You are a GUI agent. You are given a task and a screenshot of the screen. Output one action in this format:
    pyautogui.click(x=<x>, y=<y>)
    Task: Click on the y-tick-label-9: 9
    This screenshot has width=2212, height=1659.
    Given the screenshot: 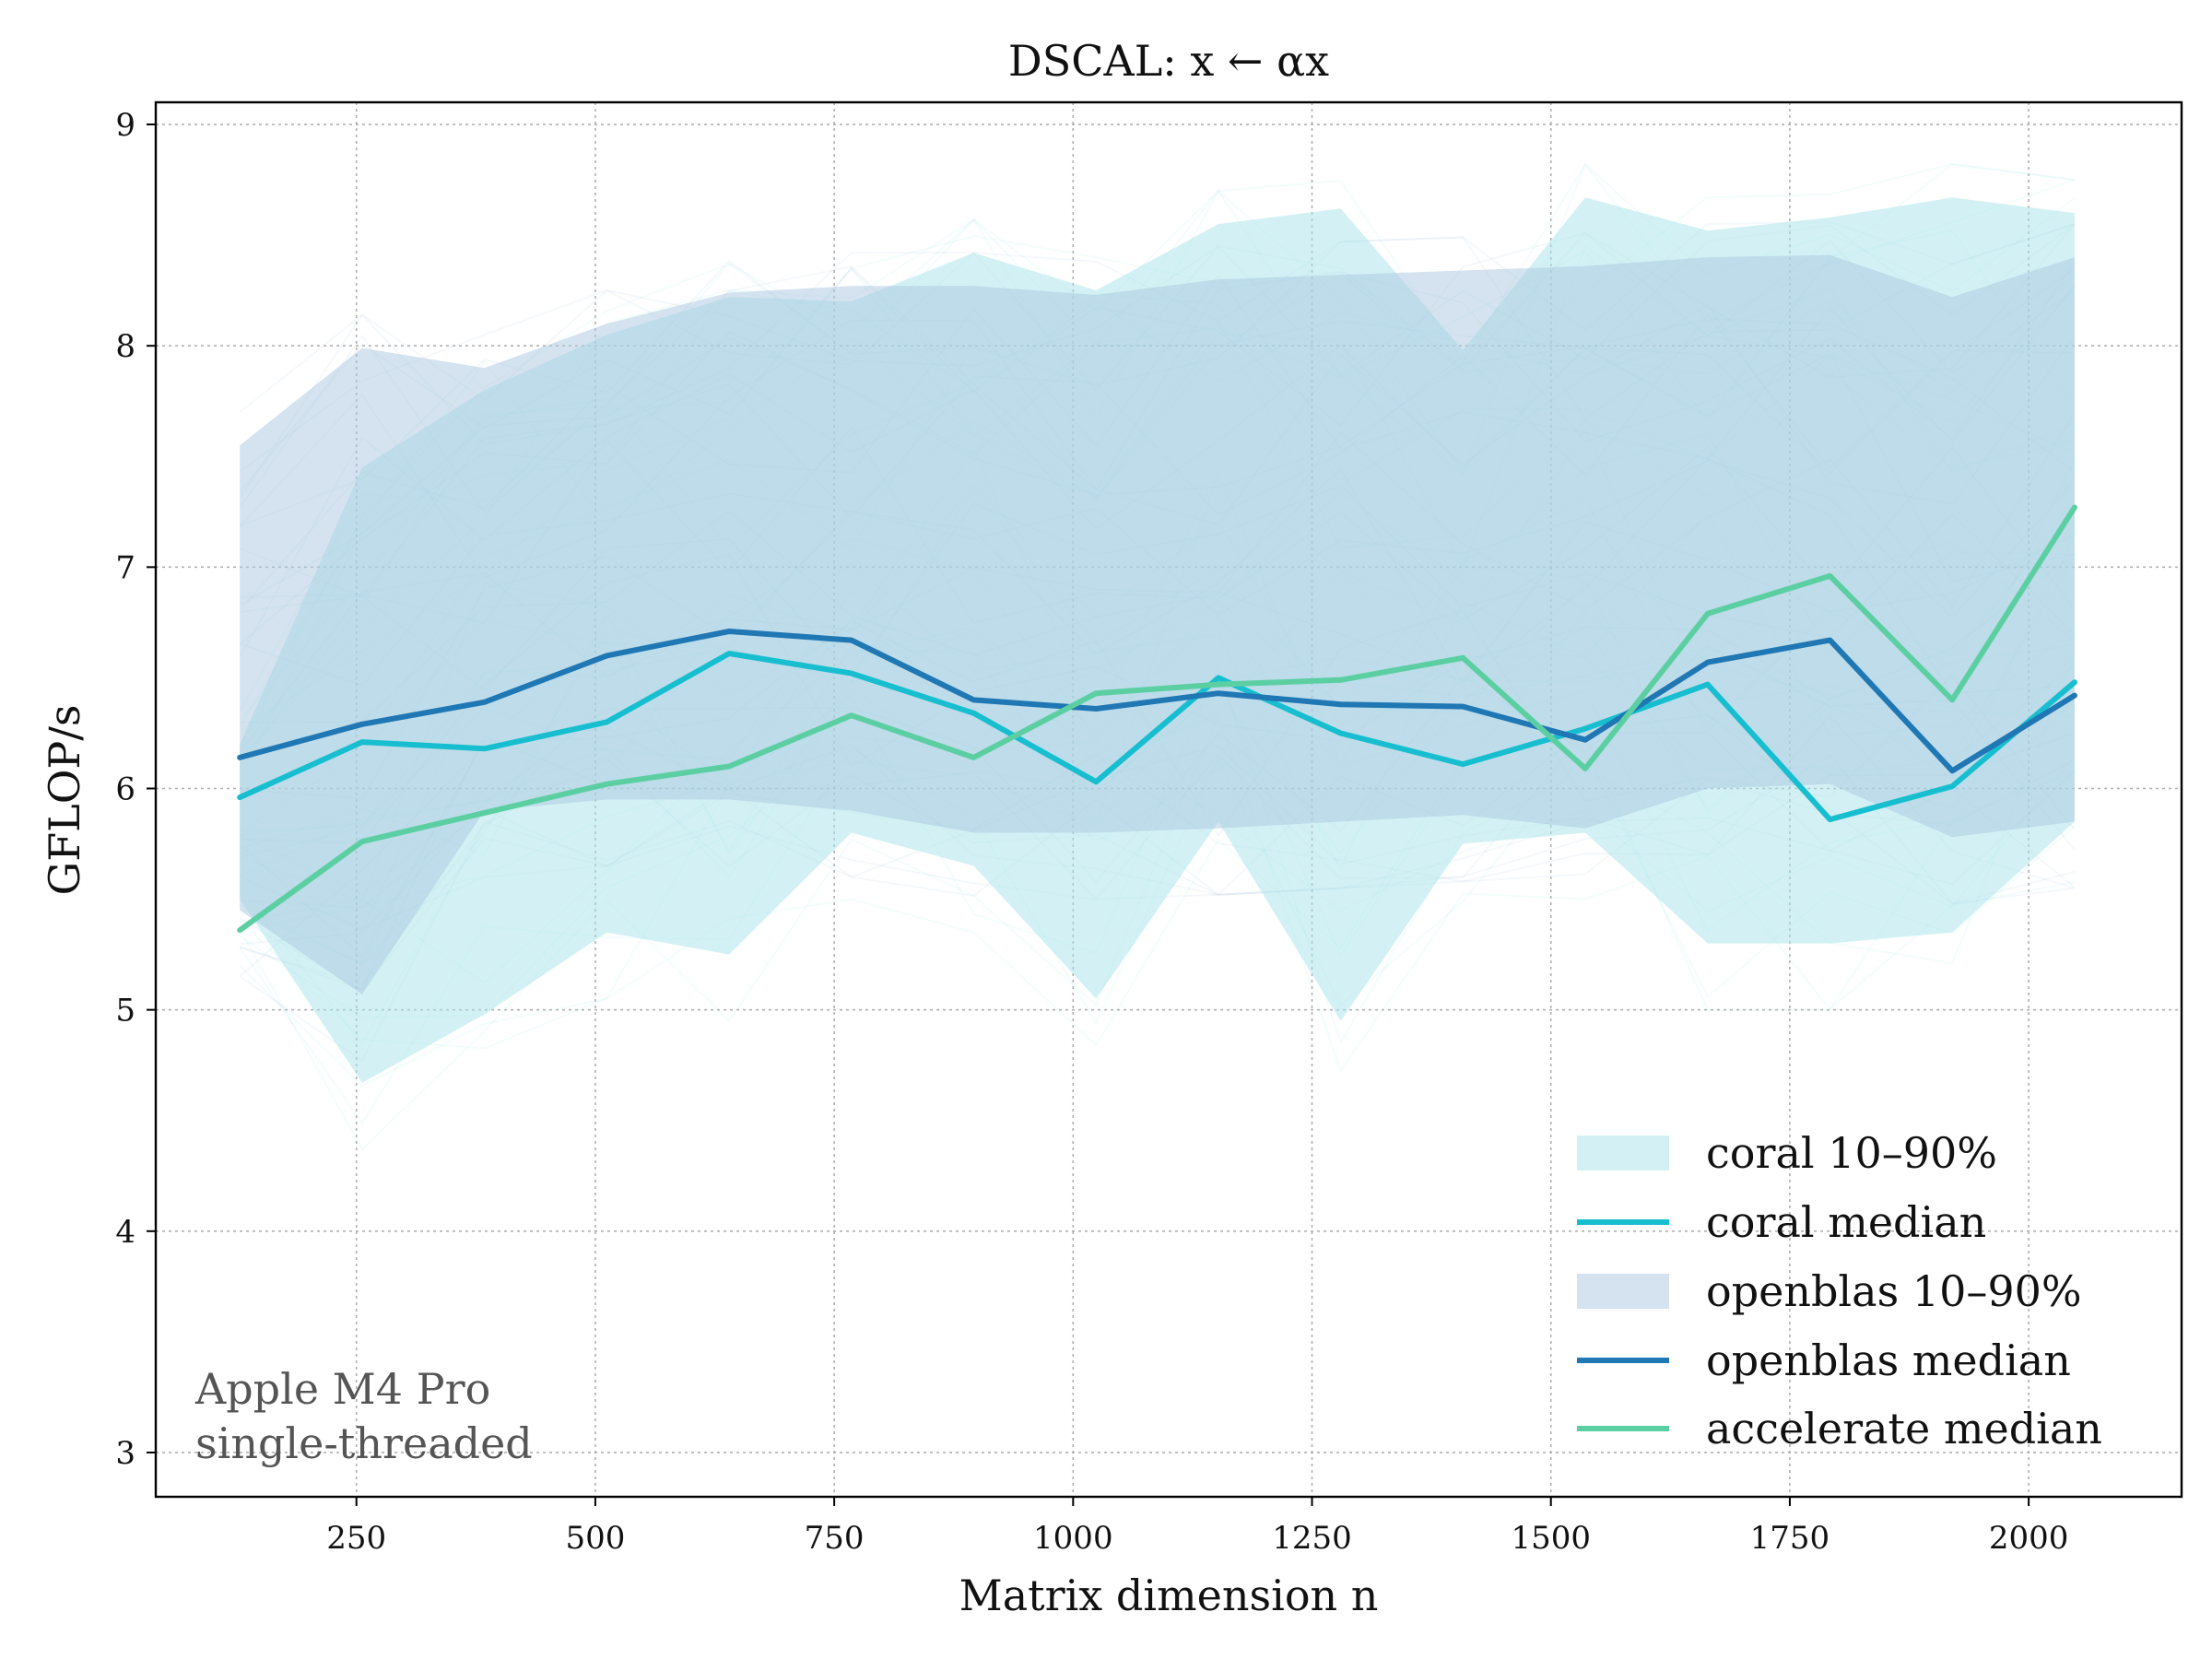 What is the action you would take?
    pyautogui.click(x=125, y=125)
    